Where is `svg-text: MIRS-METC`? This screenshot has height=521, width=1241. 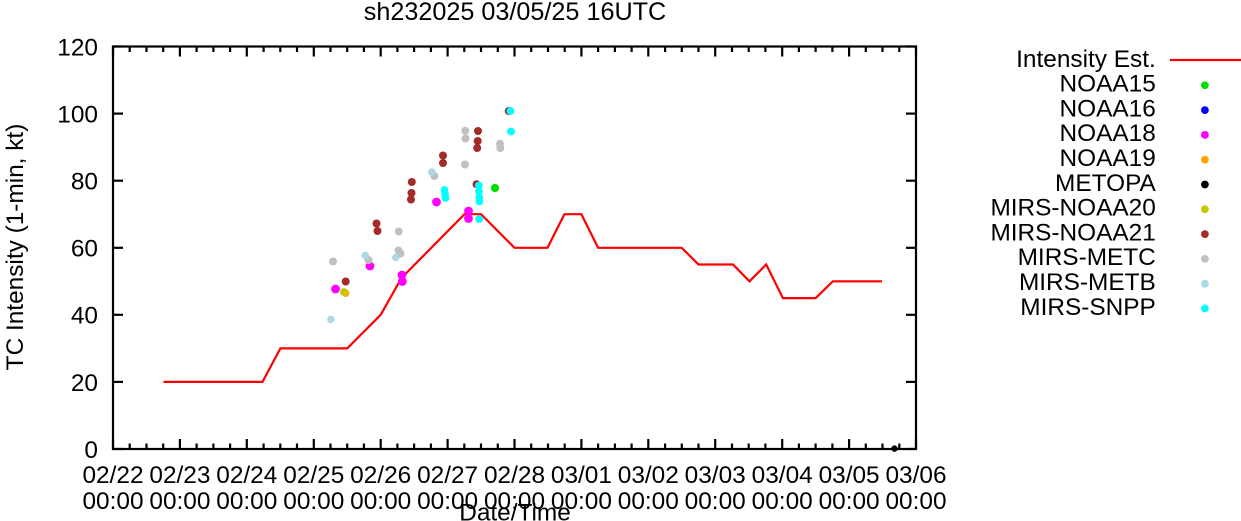 svg-text: MIRS-METC is located at coordinates (1087, 257).